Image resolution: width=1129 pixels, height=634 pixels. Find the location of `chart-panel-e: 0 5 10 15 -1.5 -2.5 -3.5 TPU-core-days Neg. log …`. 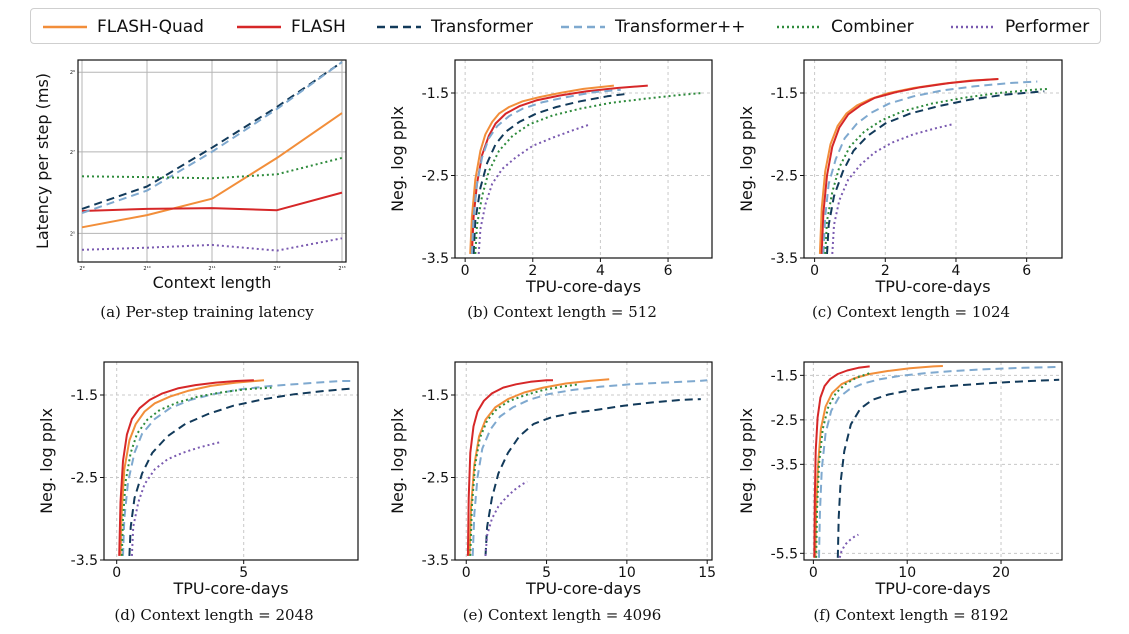

chart-panel-e: 0 5 10 15 -1.5 -2.5 -3.5 TPU-core-days Neg. log … is located at coordinates (552, 479).